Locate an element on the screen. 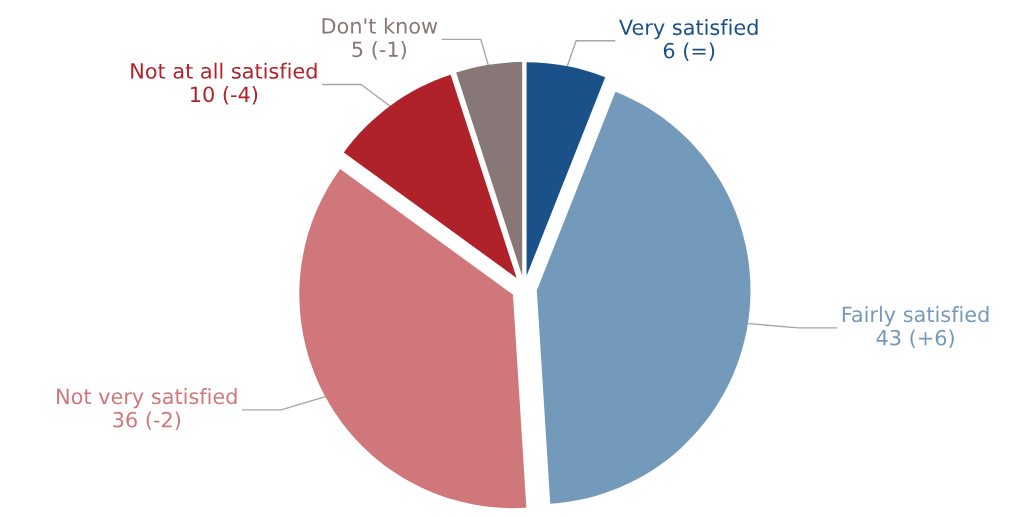  slice-label: Fairly satisfied is located at coordinates (915, 316).